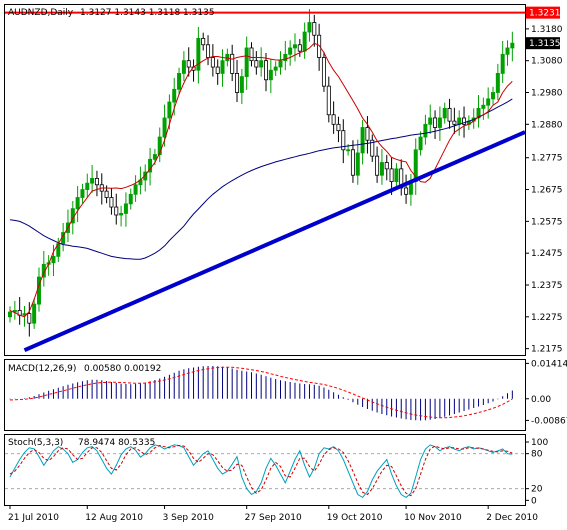 The width and height of the screenshot is (567, 530). What do you see at coordinates (547, 318) in the screenshot?
I see `price-tick-label: 1.2275` at bounding box center [547, 318].